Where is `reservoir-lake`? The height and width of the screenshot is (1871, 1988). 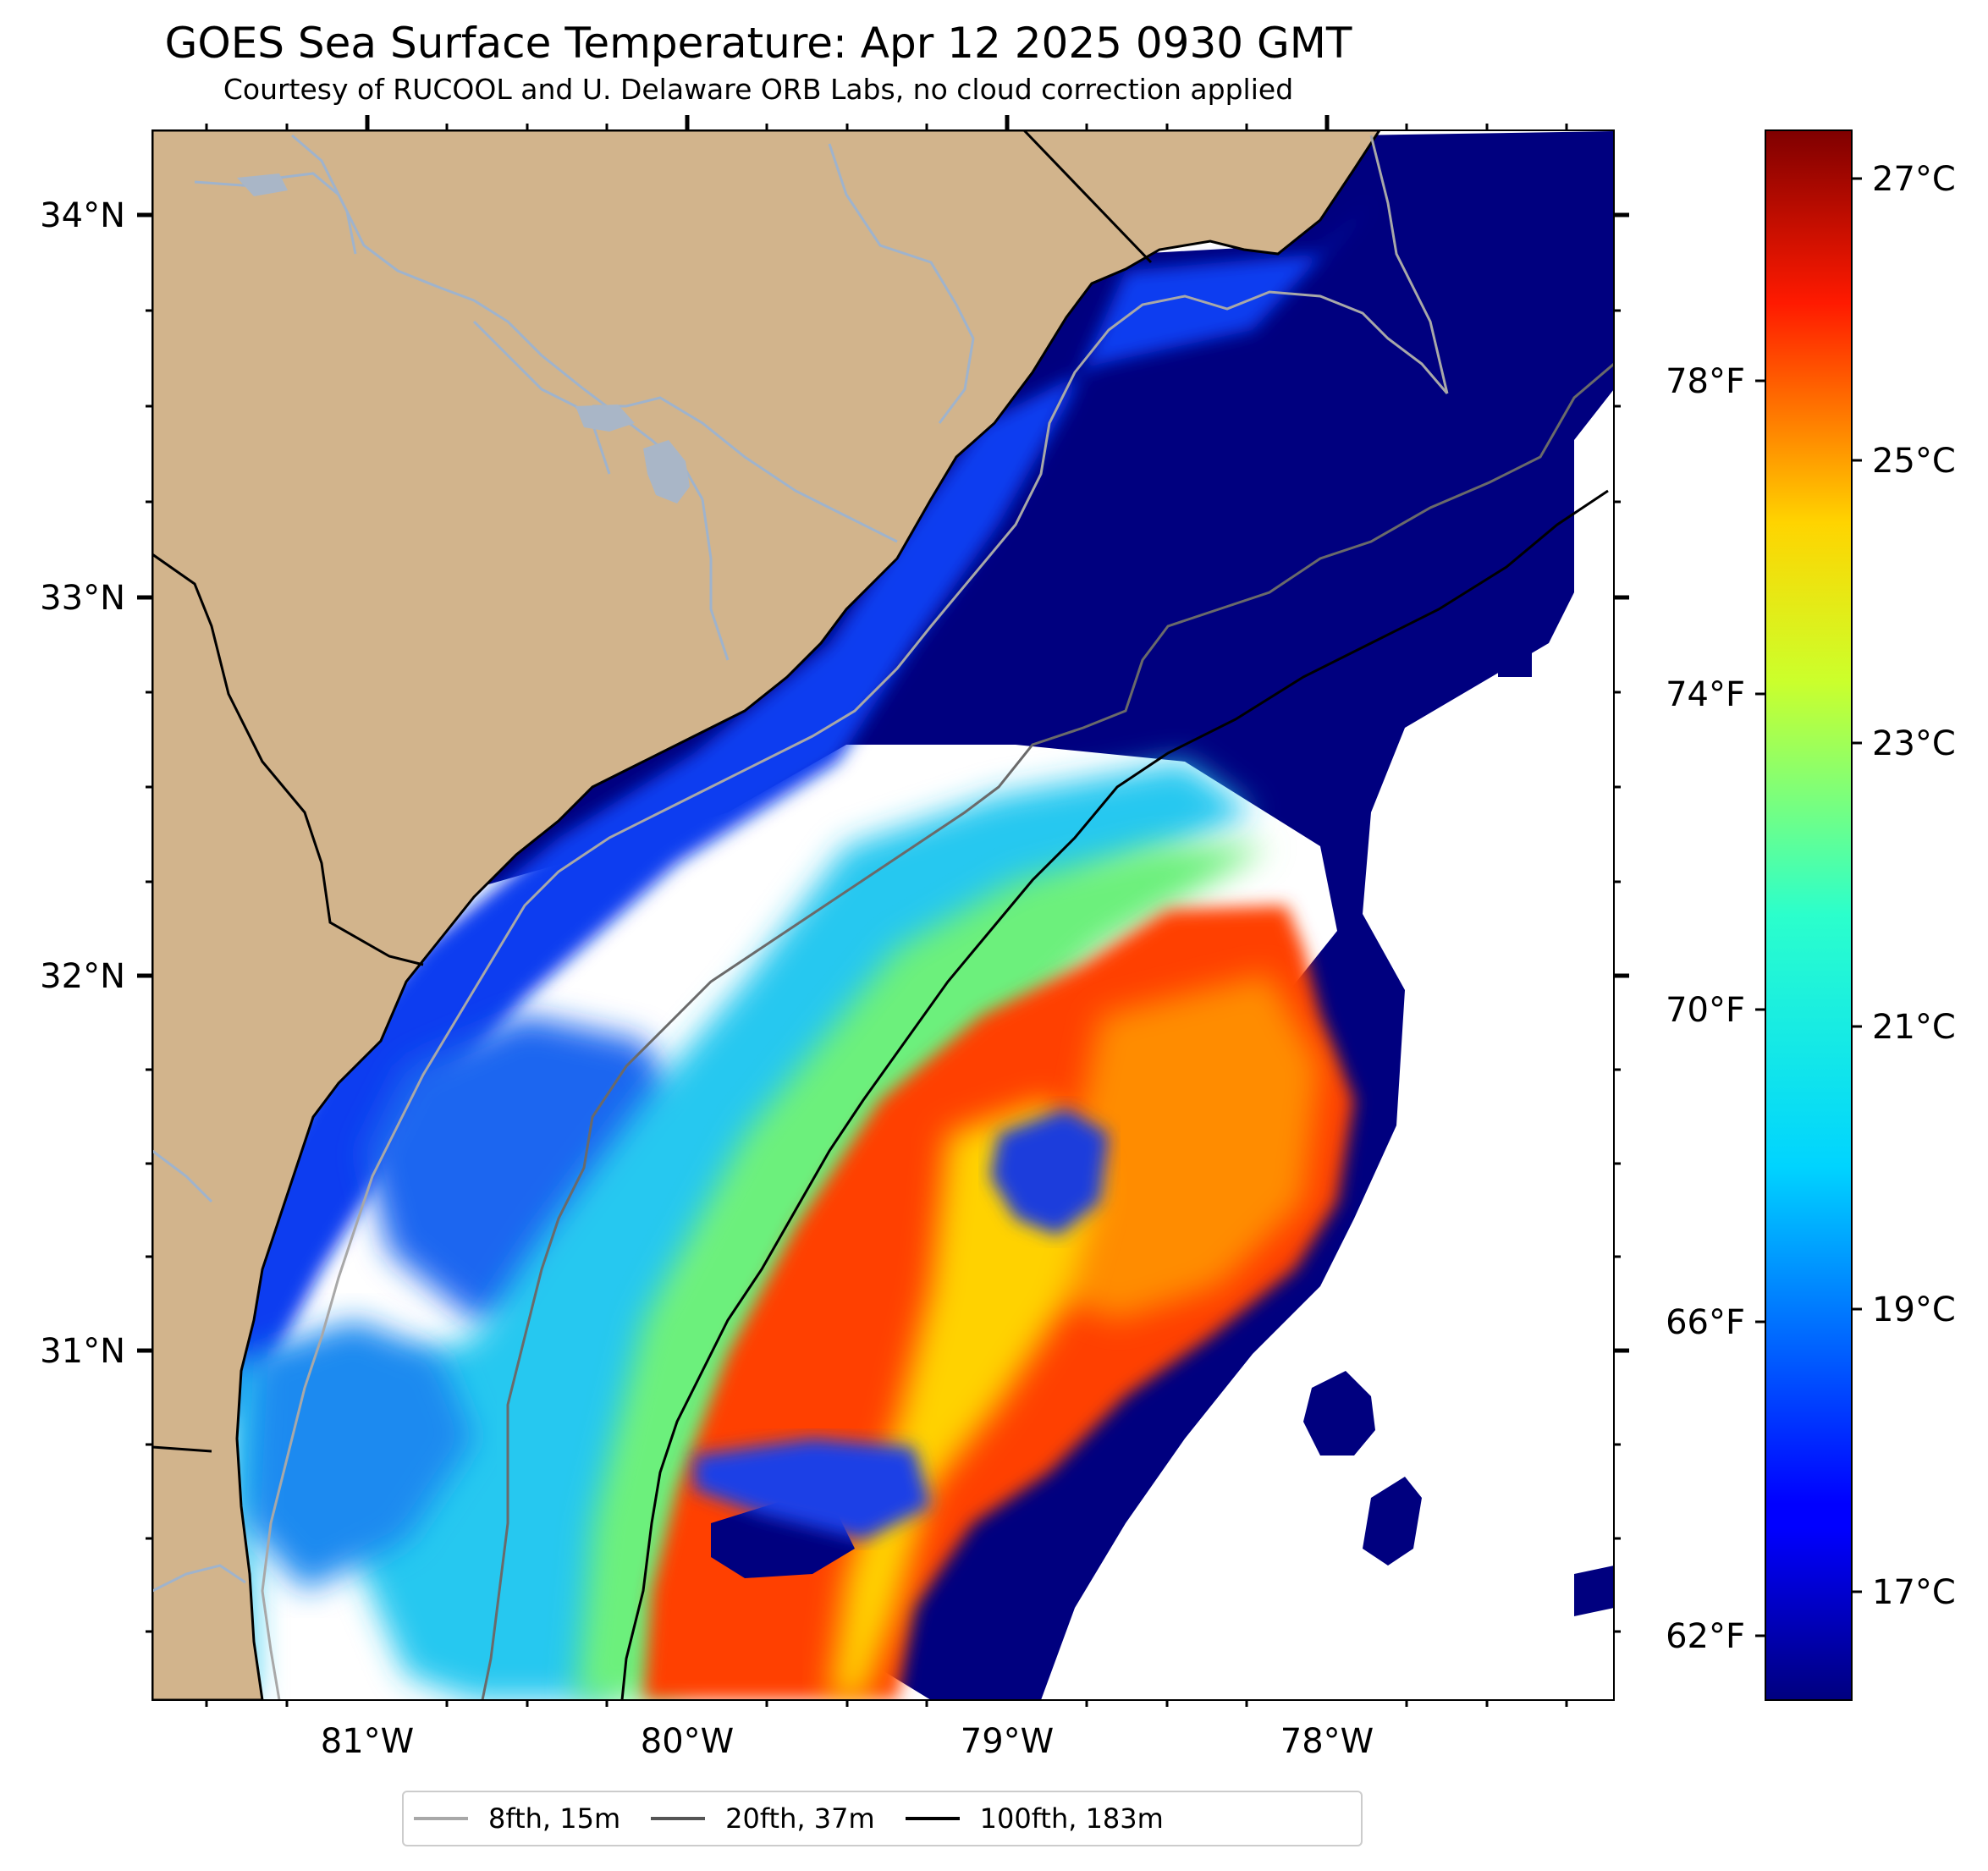
reservoir-lake is located at coordinates (666, 472).